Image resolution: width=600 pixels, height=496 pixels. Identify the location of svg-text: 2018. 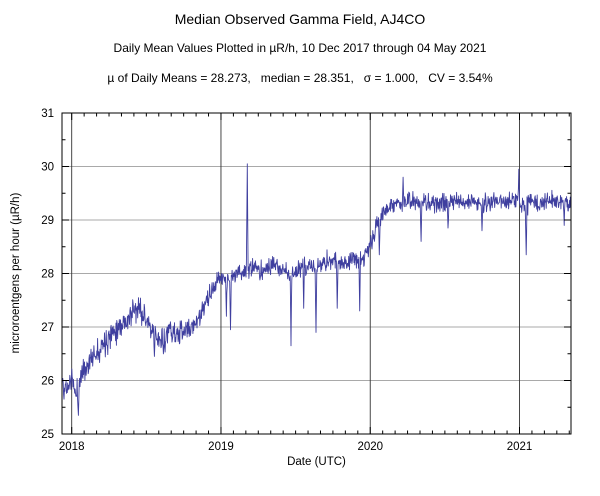
(72, 447).